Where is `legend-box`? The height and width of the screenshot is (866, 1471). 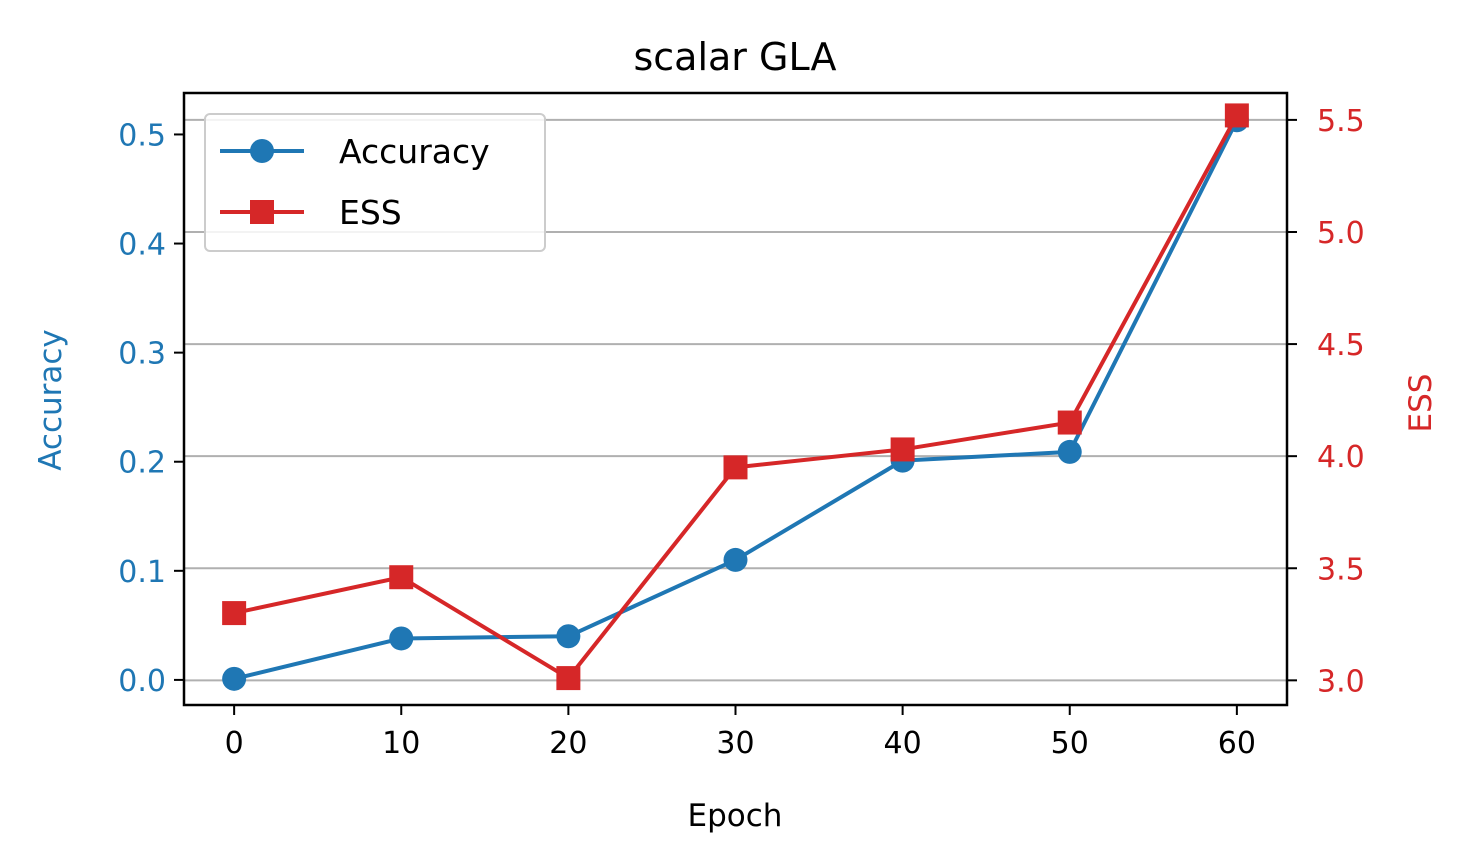 legend-box is located at coordinates (375, 182).